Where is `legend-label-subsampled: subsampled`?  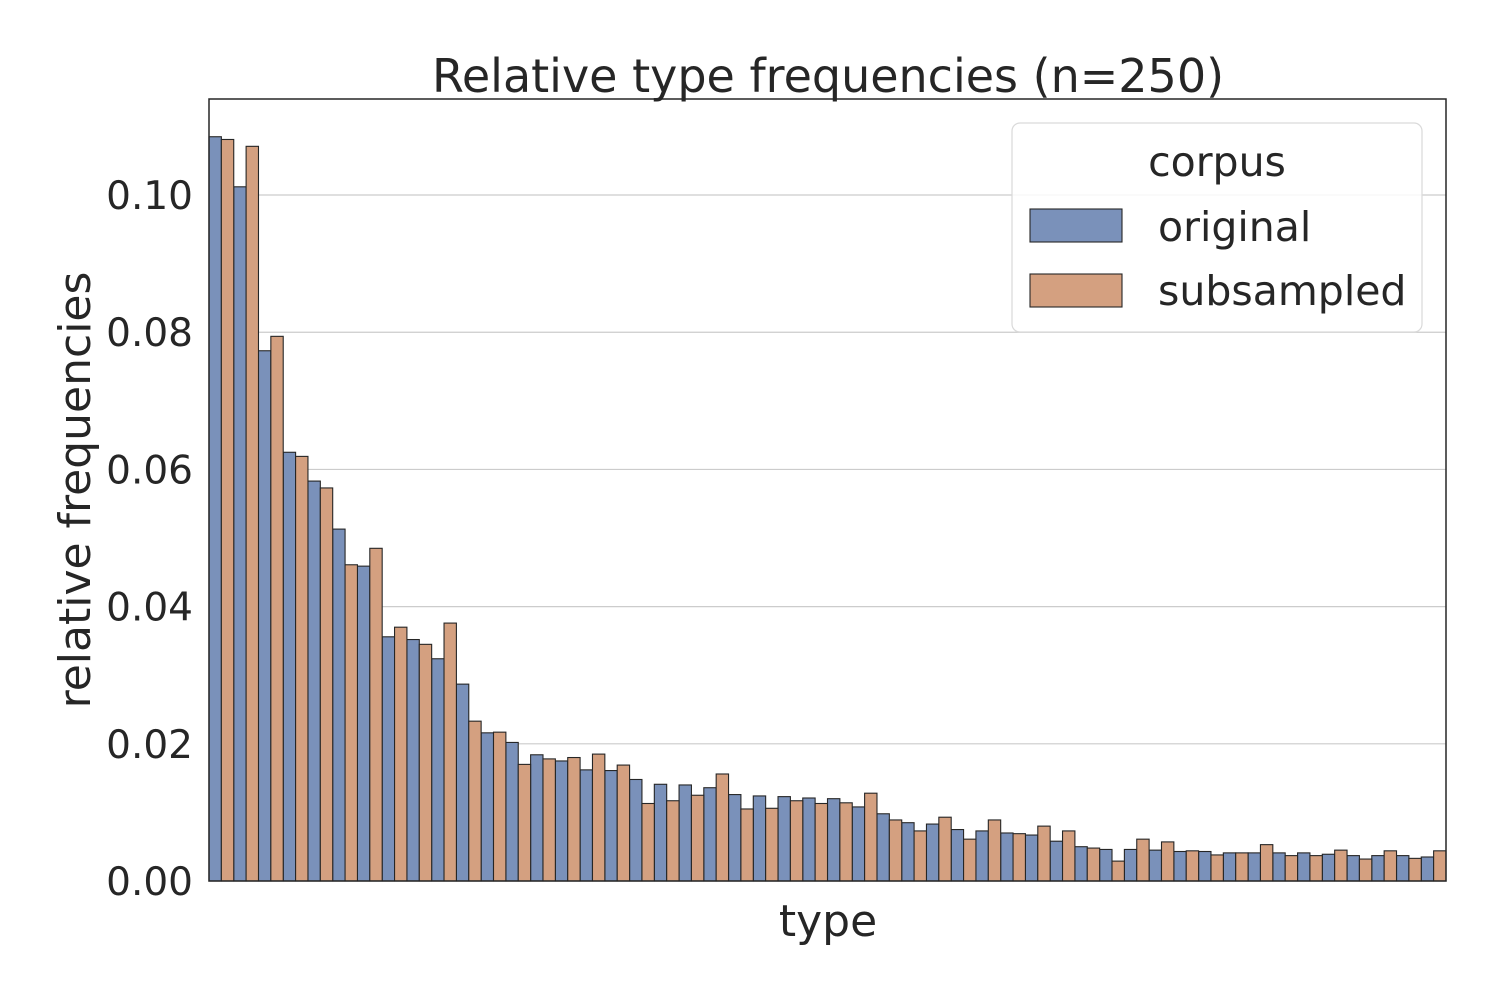
legend-label-subsampled: subsampled is located at coordinates (1282, 291).